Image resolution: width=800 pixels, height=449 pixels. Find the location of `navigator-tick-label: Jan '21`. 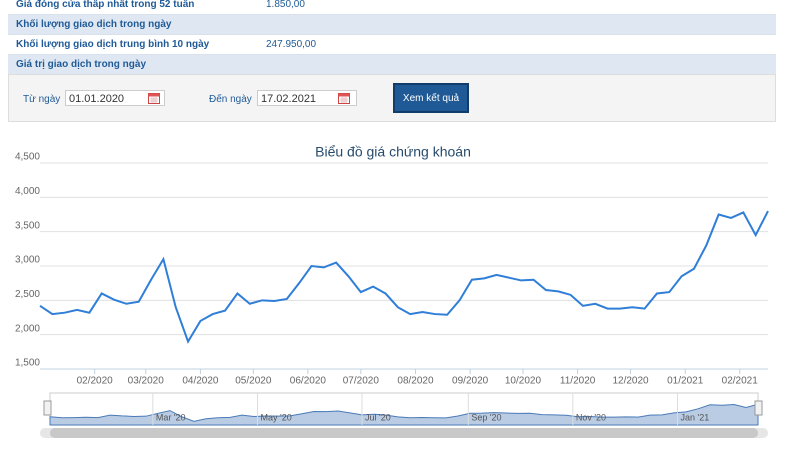

navigator-tick-label: Jan '21 is located at coordinates (694, 417).